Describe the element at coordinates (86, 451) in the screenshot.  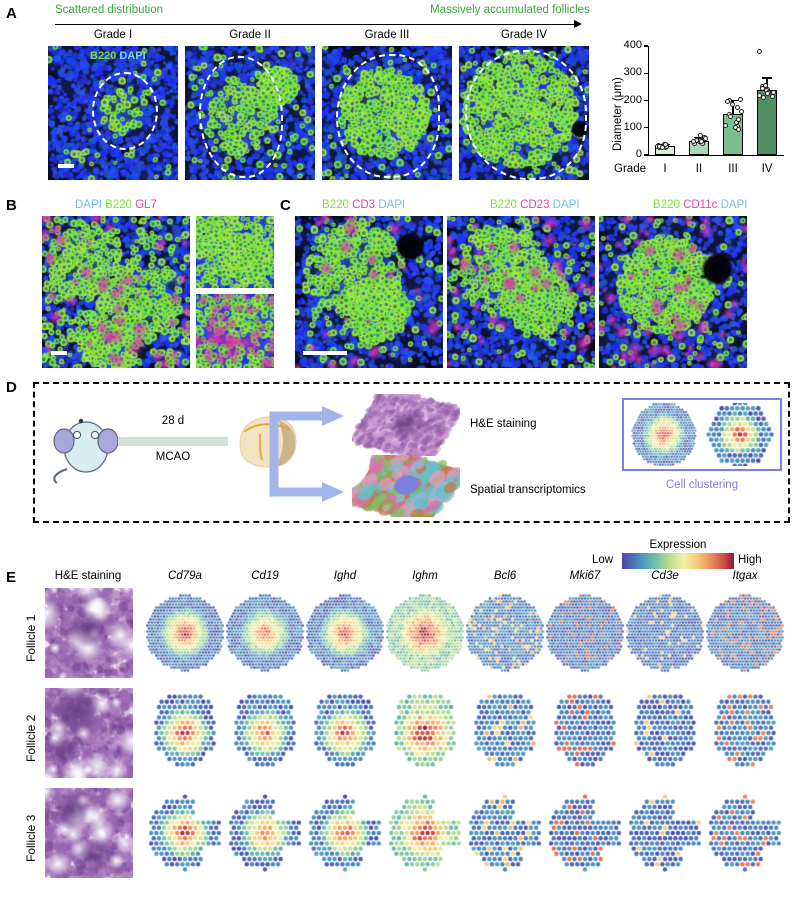
I see `mouse-icon` at that location.